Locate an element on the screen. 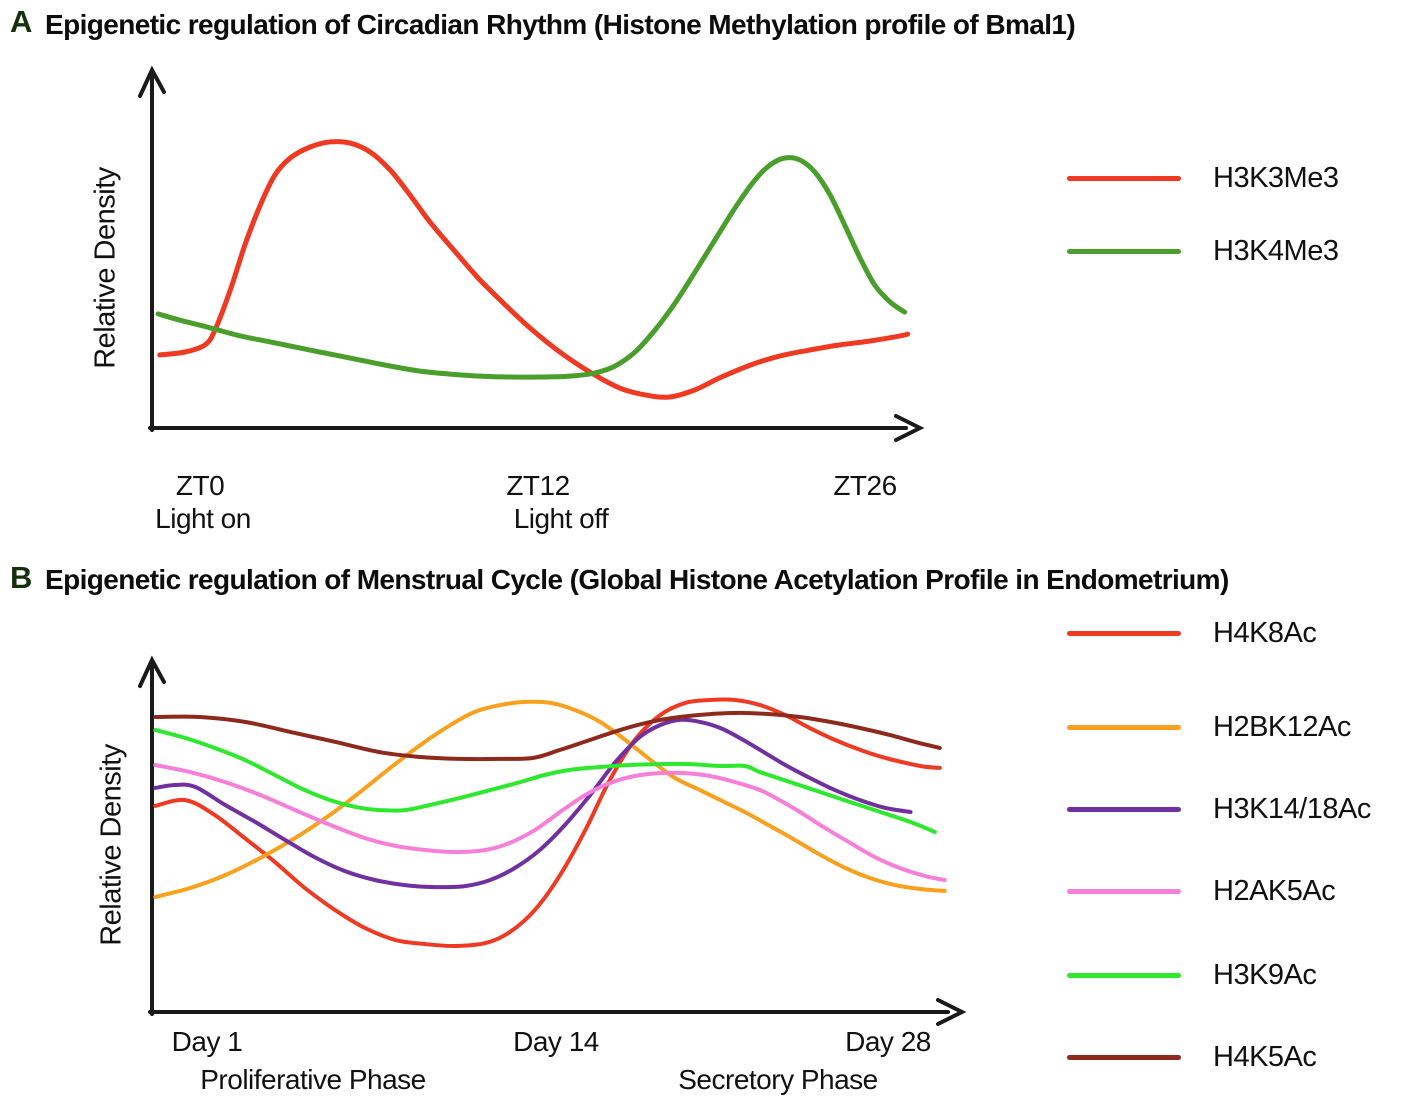  panel-b-phase-secretory: Secretory Phase is located at coordinates (778, 1079).